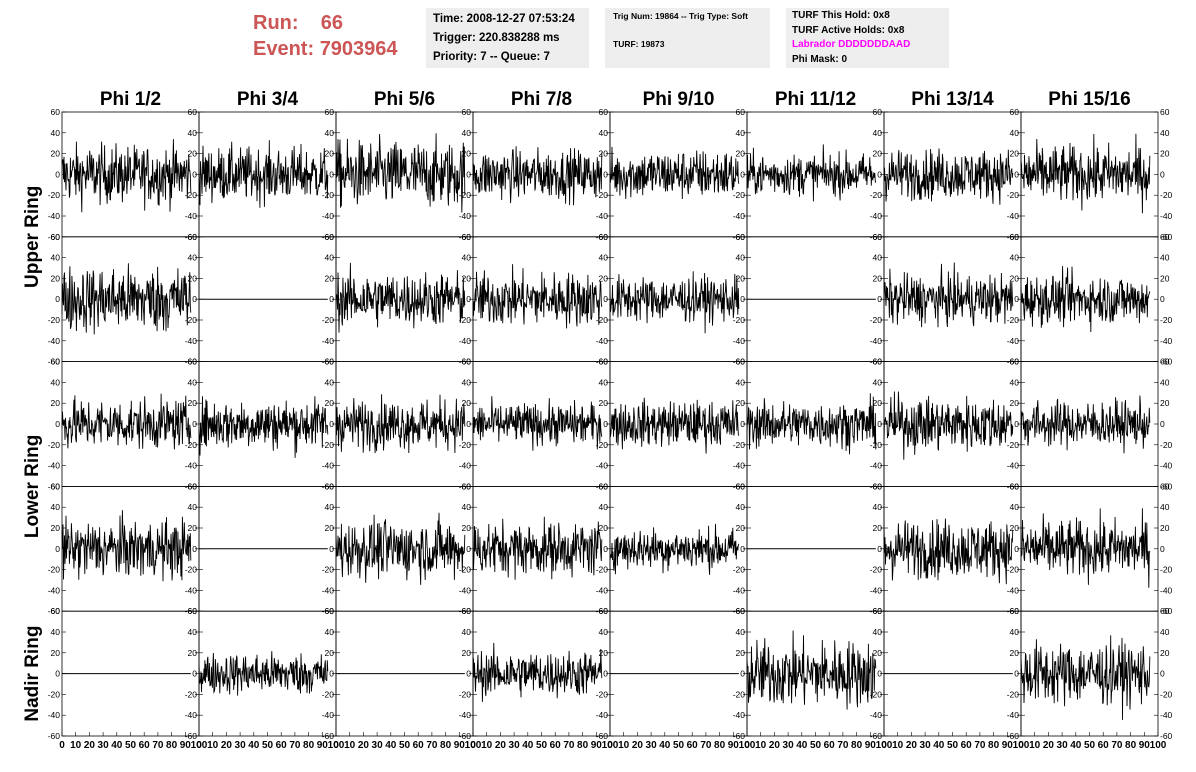 The height and width of the screenshot is (772, 1196). What do you see at coordinates (268, 99) in the screenshot?
I see `column-title: Phi 3/4` at bounding box center [268, 99].